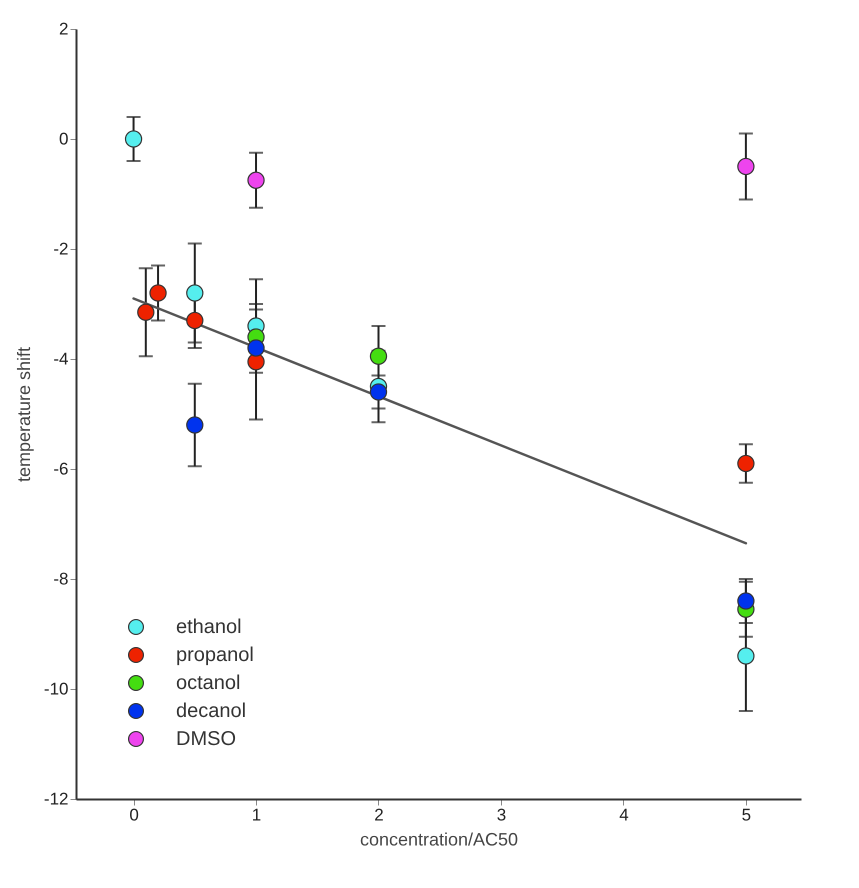 This screenshot has height=888, width=859. I want to click on y-tick-label: -4, so click(60, 359).